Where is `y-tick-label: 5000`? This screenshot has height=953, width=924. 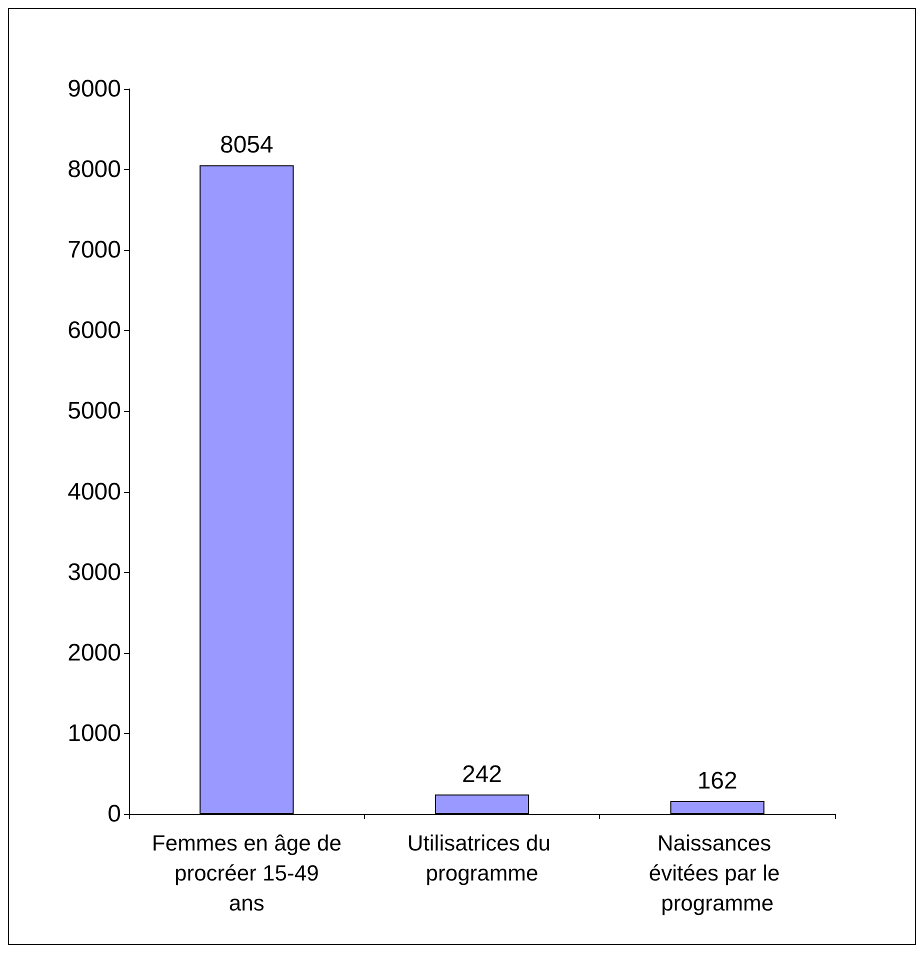 y-tick-label: 5000 is located at coordinates (94, 411).